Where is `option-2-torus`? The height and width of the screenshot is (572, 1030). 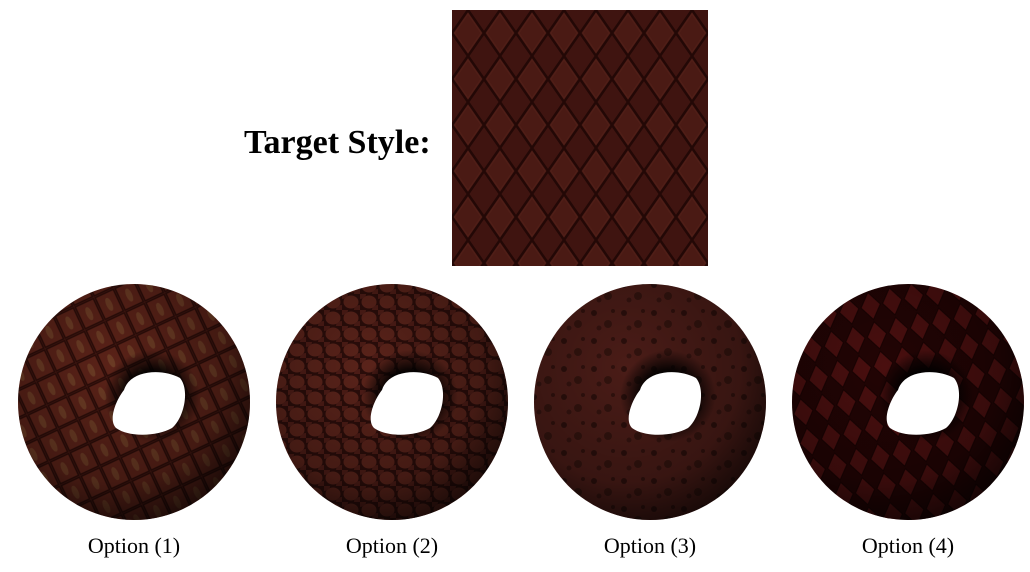
option-2-torus is located at coordinates (392, 403).